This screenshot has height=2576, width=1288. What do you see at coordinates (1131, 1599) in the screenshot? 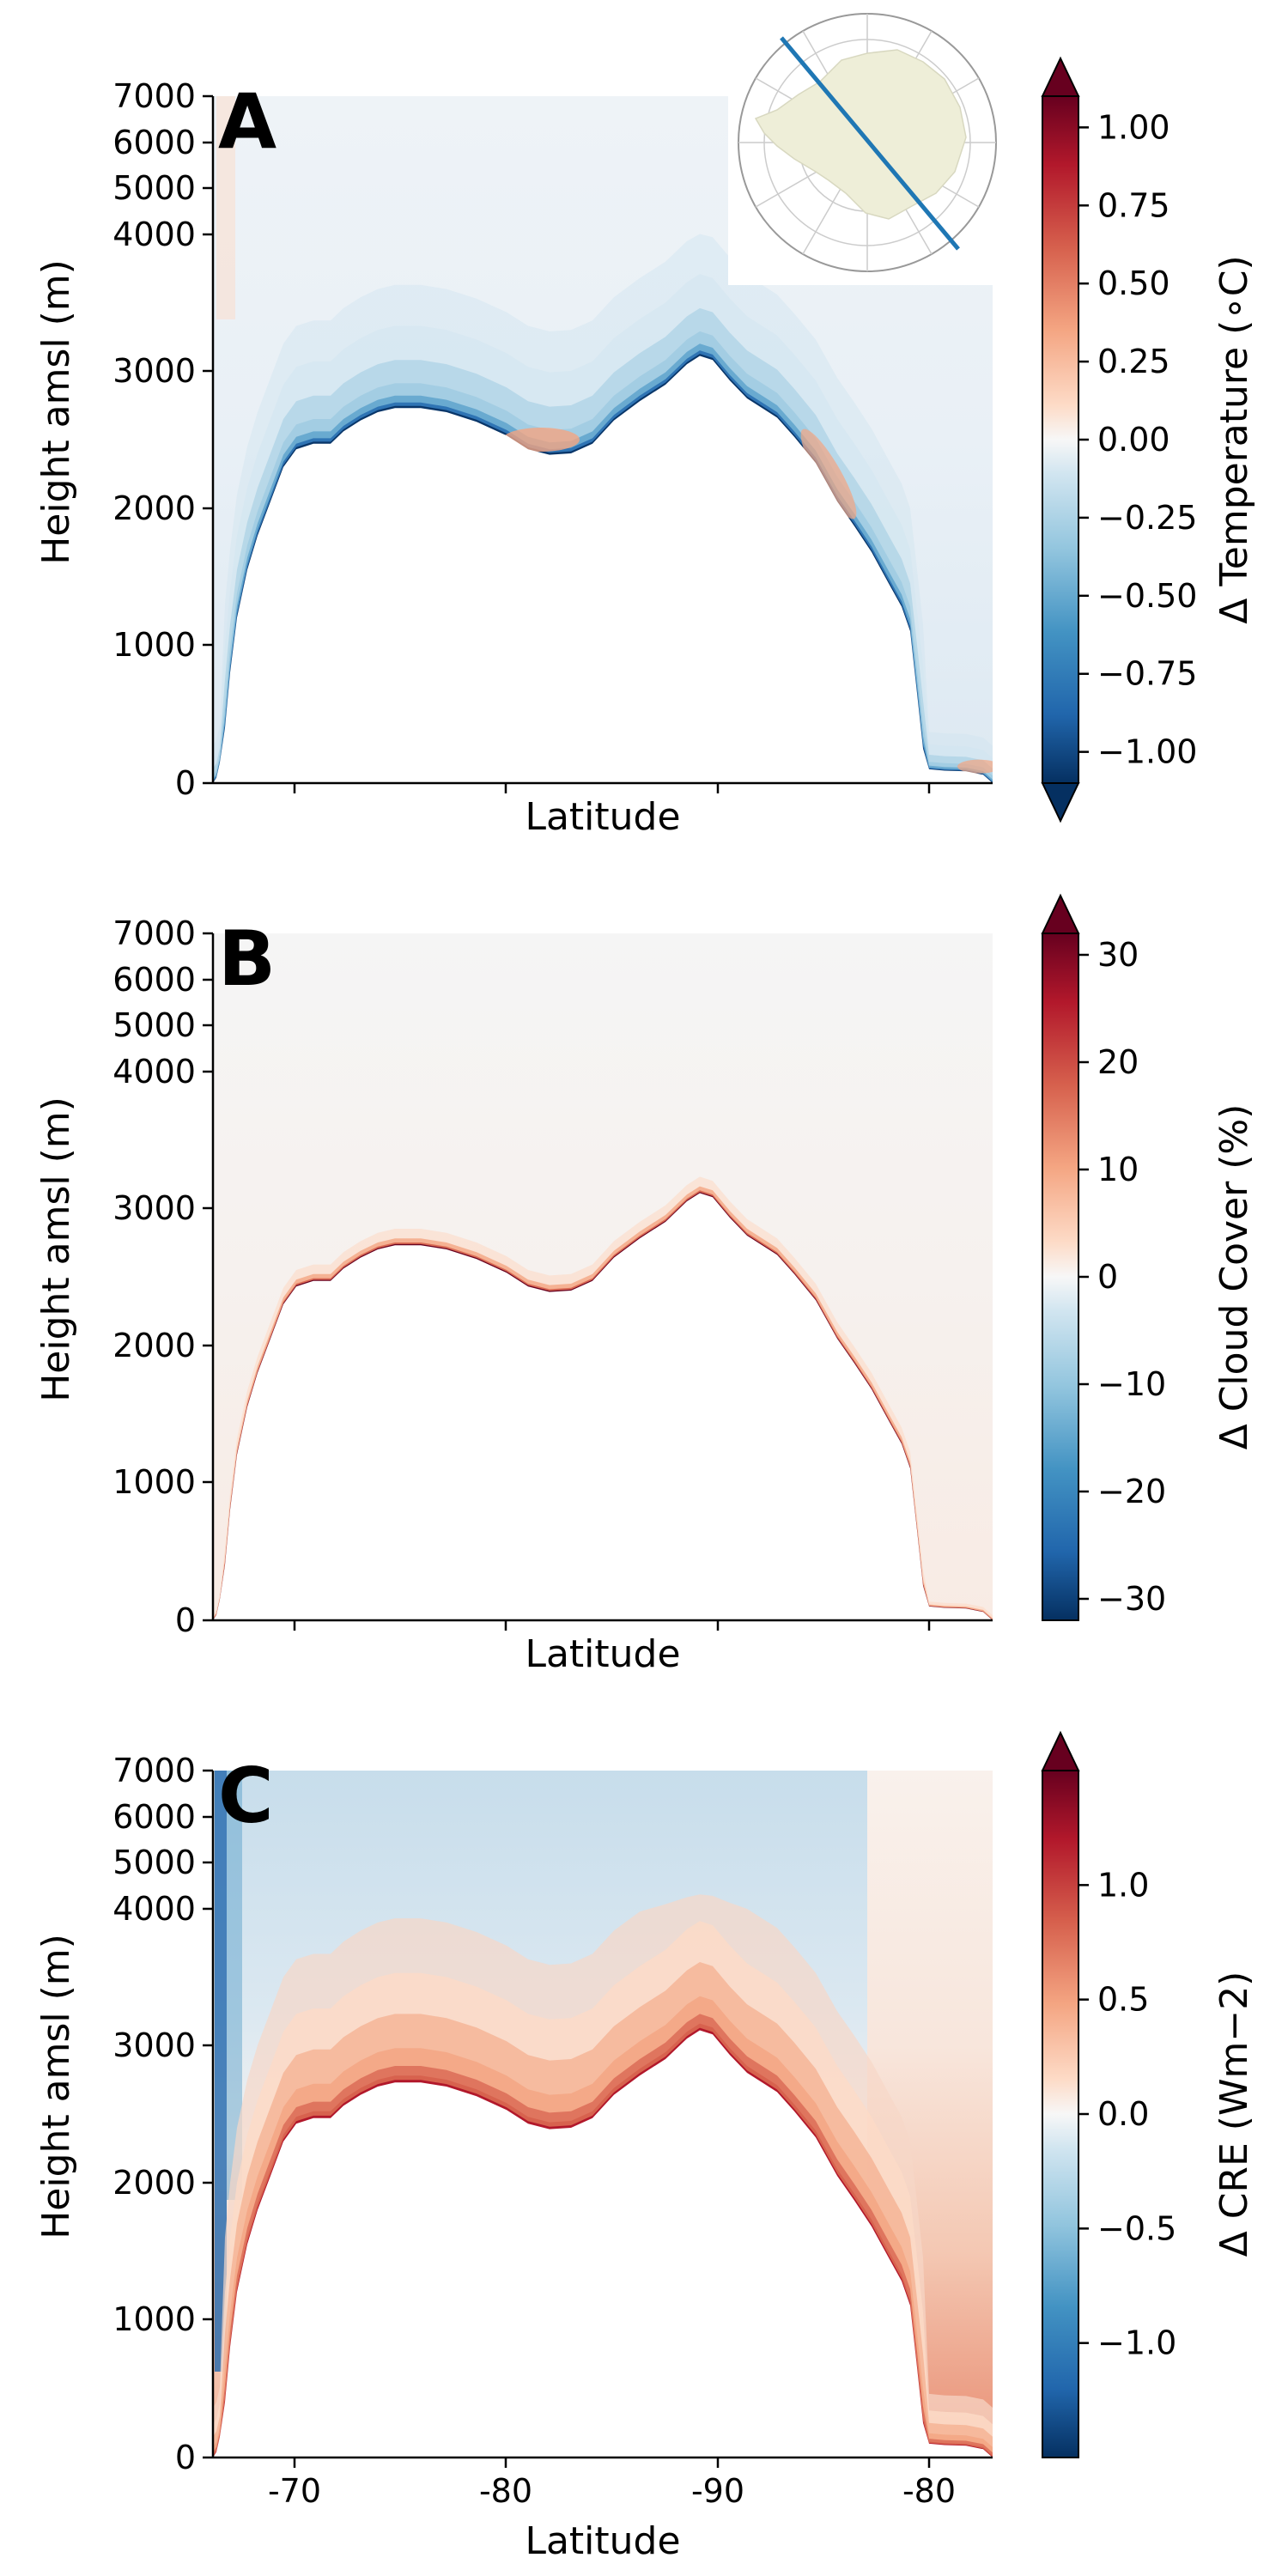
I see `colorbar-tick-label: −30` at bounding box center [1131, 1599].